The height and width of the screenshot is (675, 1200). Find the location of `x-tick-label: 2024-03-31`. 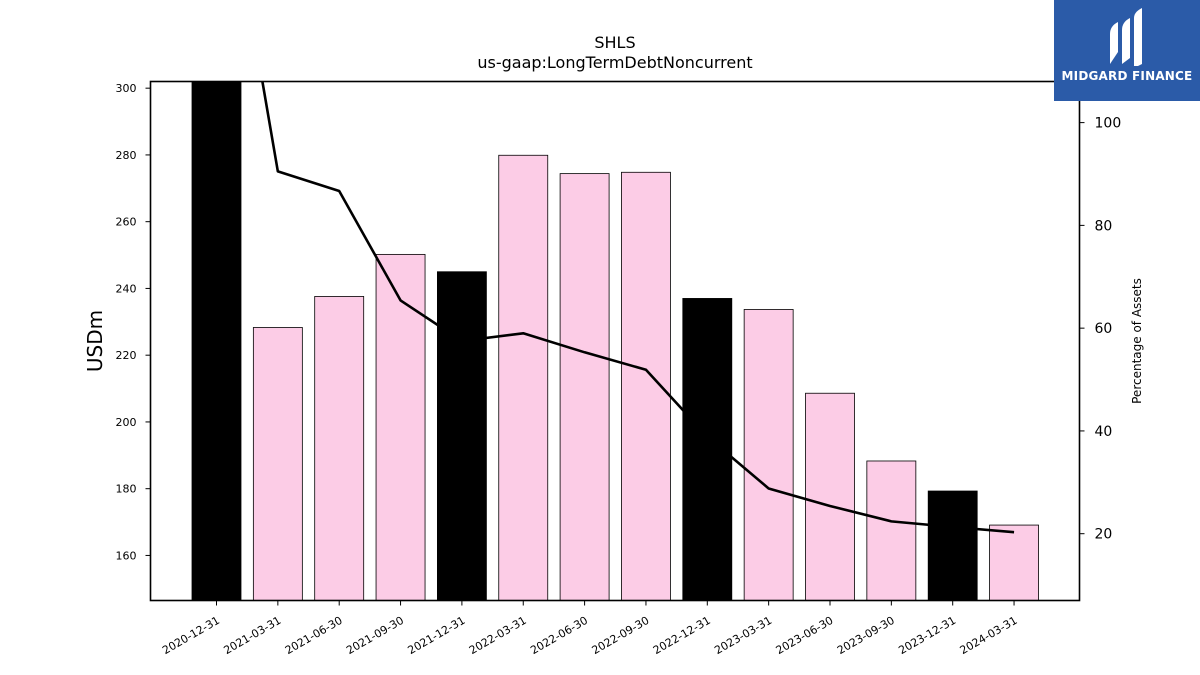

x-tick-label: 2024-03-31 is located at coordinates (989, 635).